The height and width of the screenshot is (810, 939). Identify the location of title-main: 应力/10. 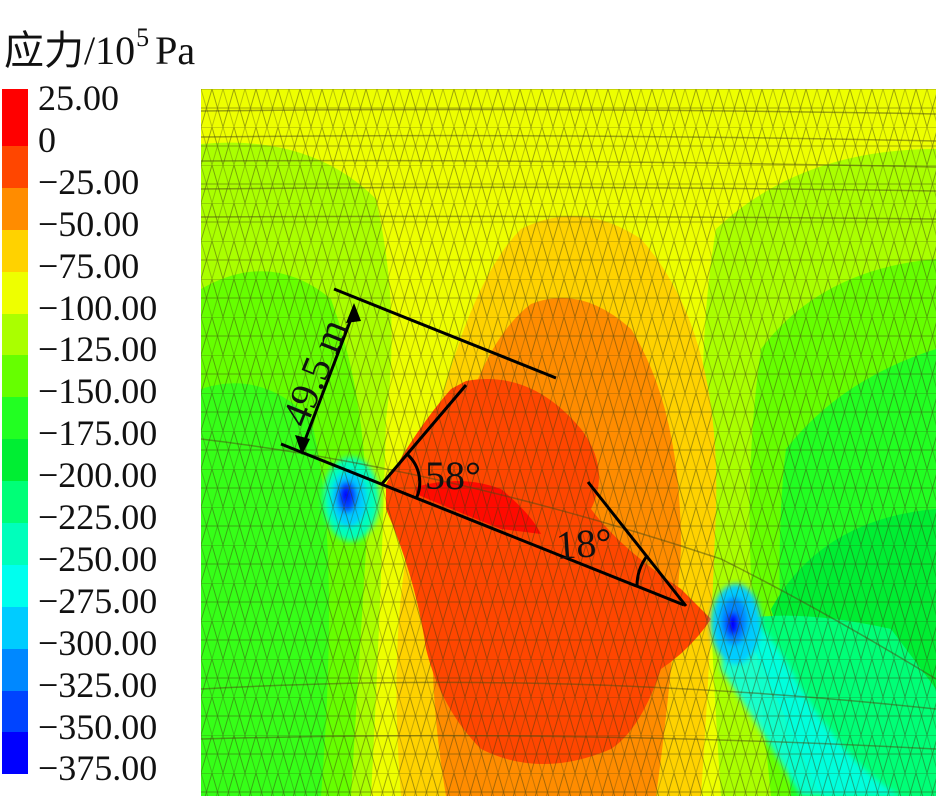
(70, 50).